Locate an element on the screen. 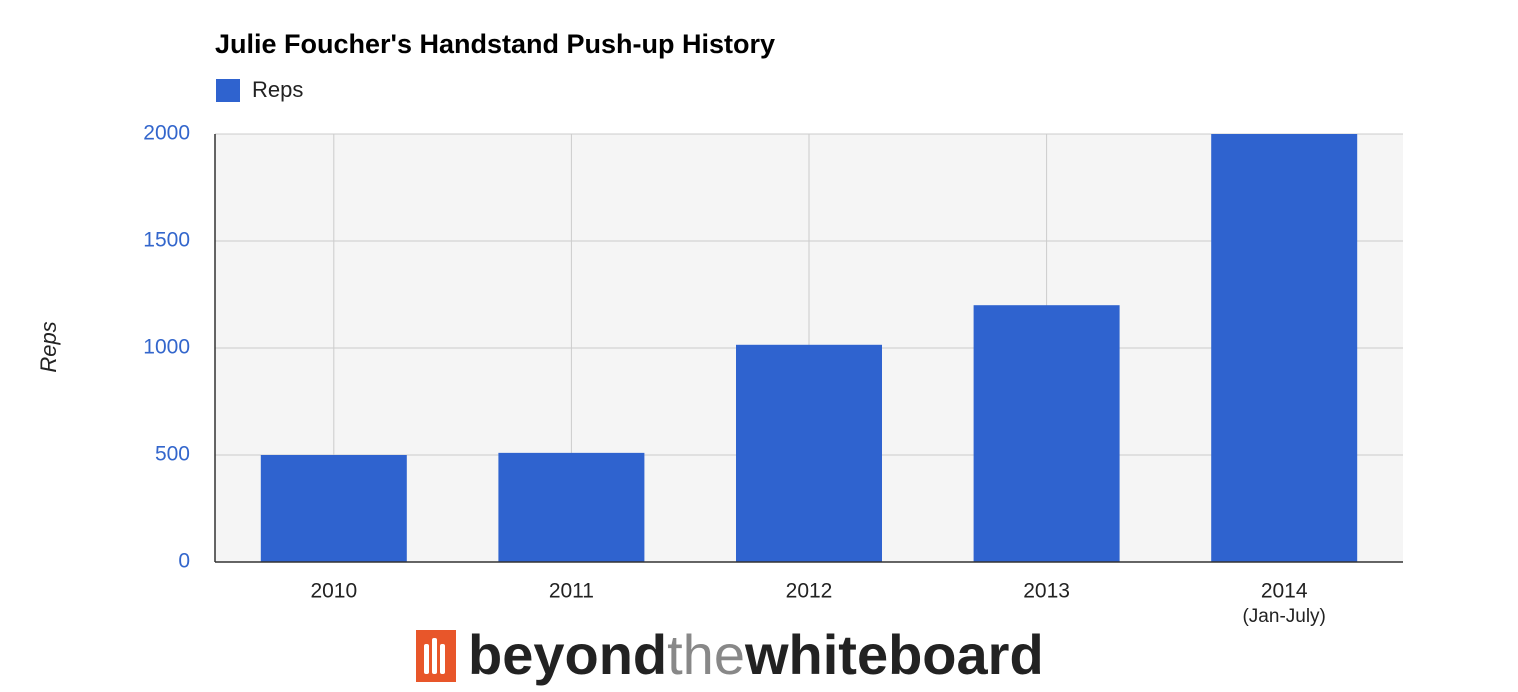  y-tick-label: 0 is located at coordinates (184, 561).